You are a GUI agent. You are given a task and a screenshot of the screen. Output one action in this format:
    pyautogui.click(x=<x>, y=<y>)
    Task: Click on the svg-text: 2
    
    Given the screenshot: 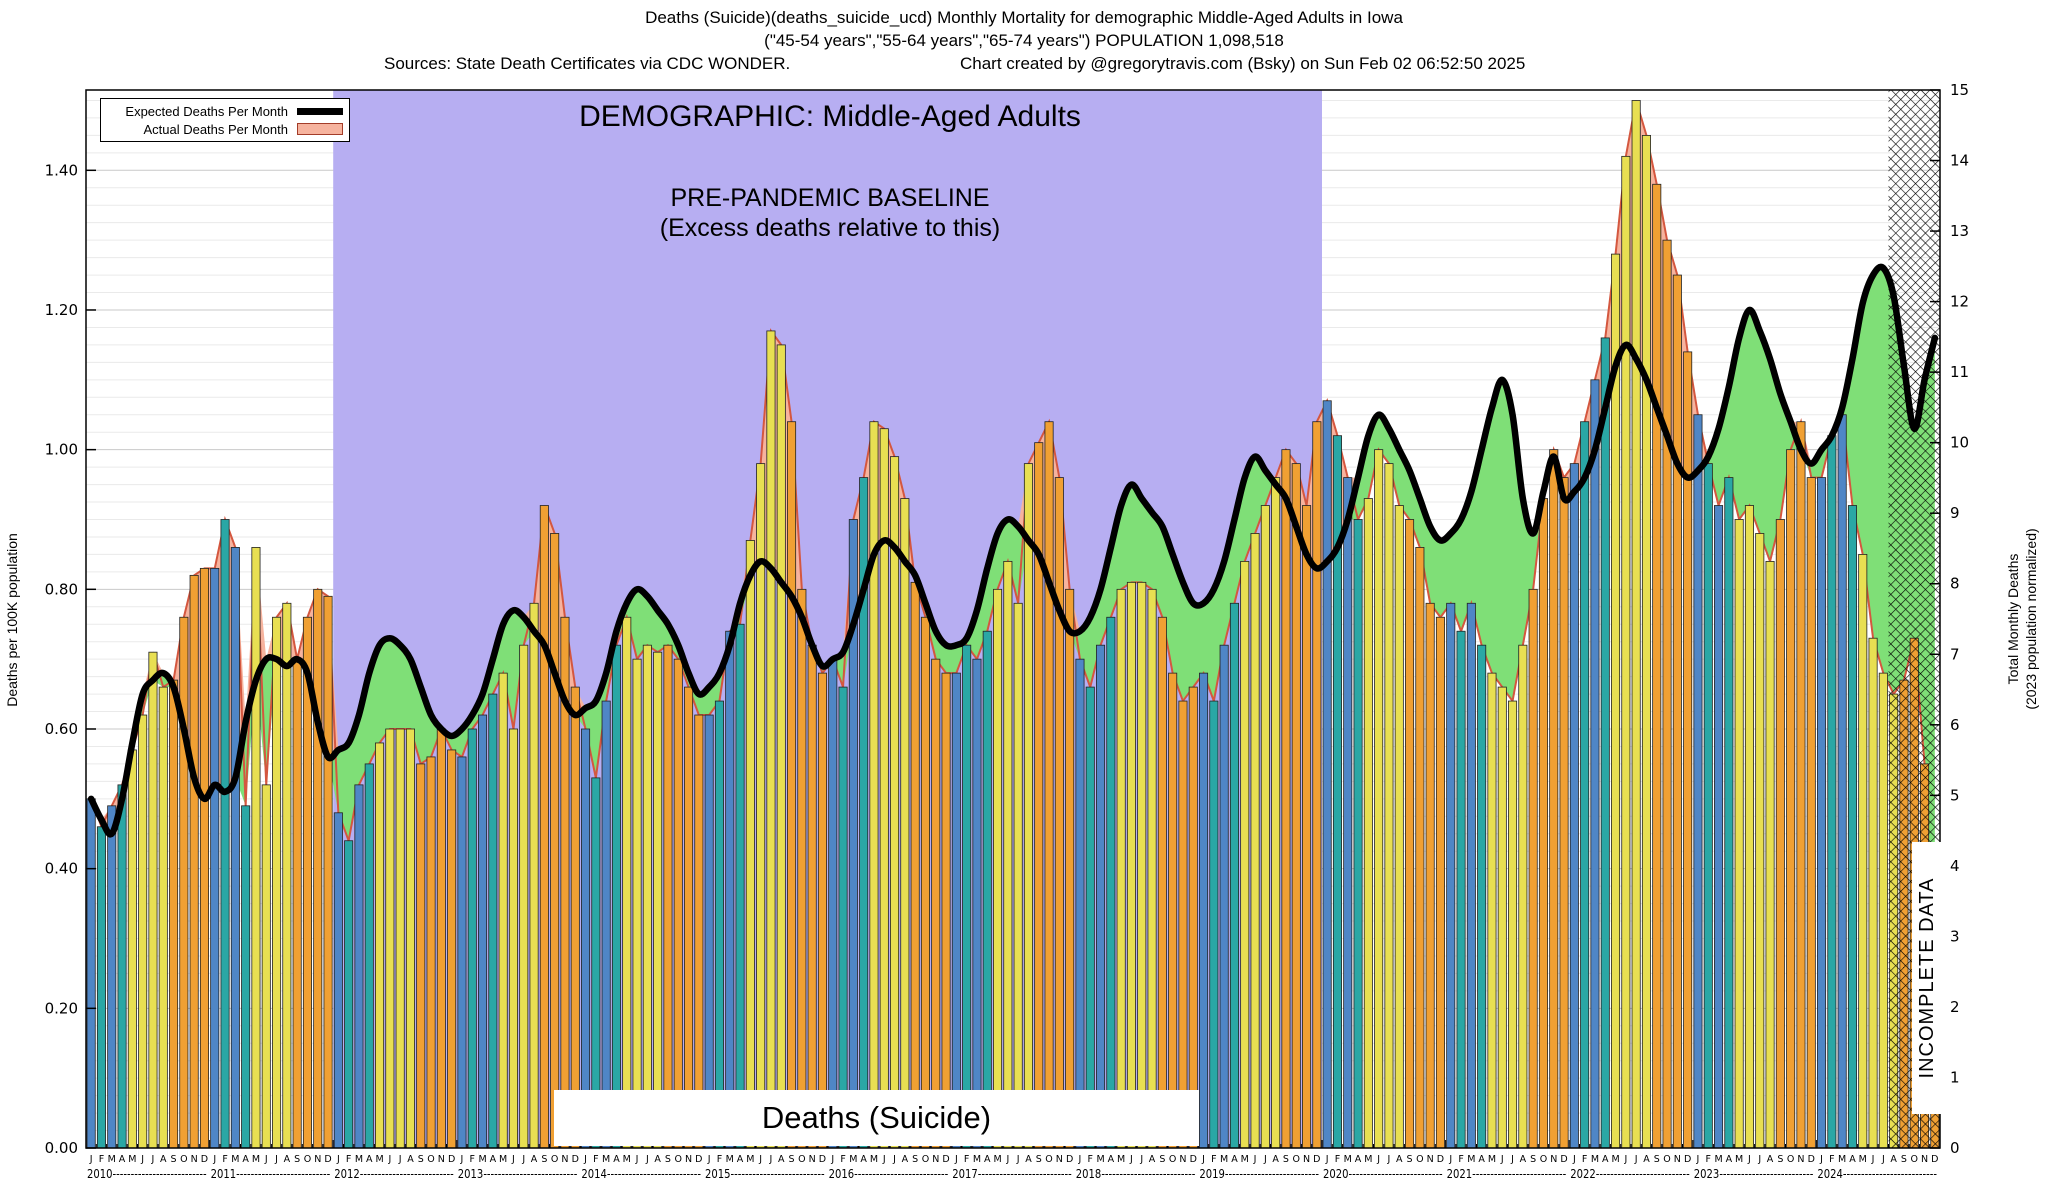 What is the action you would take?
    pyautogui.click(x=1955, y=1007)
    